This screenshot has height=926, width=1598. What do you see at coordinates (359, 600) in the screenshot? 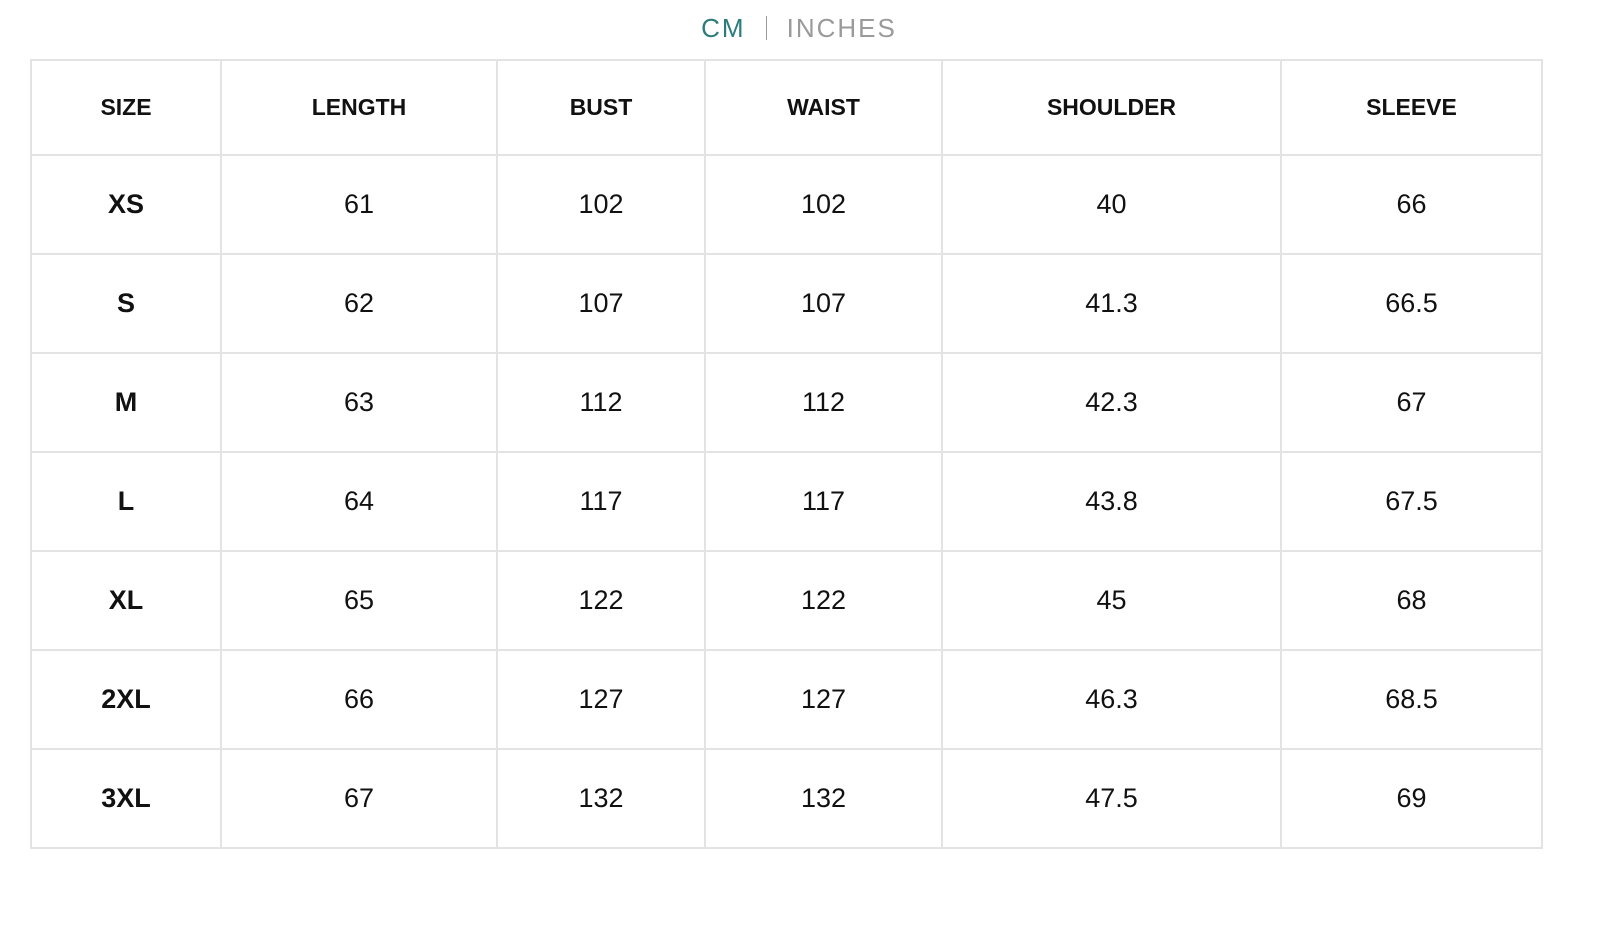
I see `measurement: 65` at bounding box center [359, 600].